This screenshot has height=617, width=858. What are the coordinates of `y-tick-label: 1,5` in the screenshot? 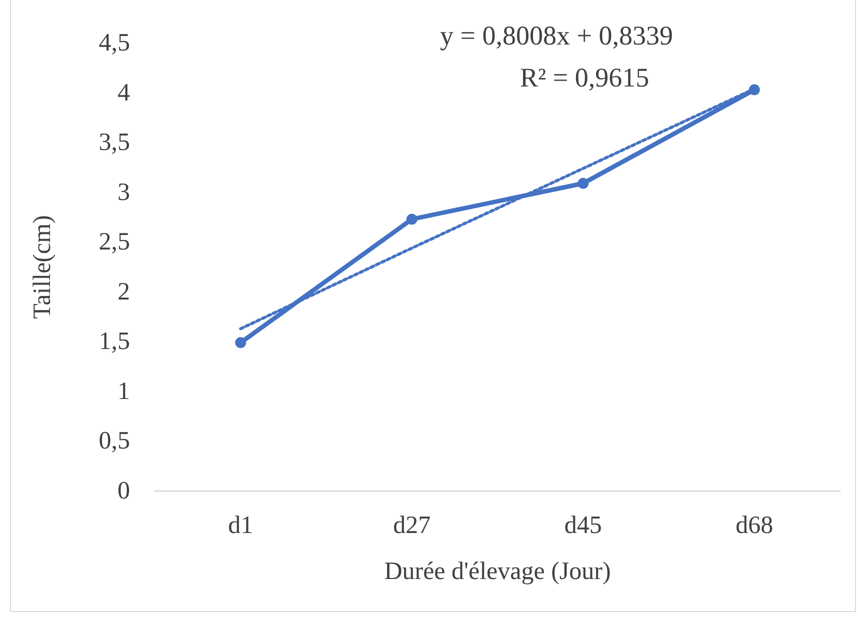 It's located at (114, 342).